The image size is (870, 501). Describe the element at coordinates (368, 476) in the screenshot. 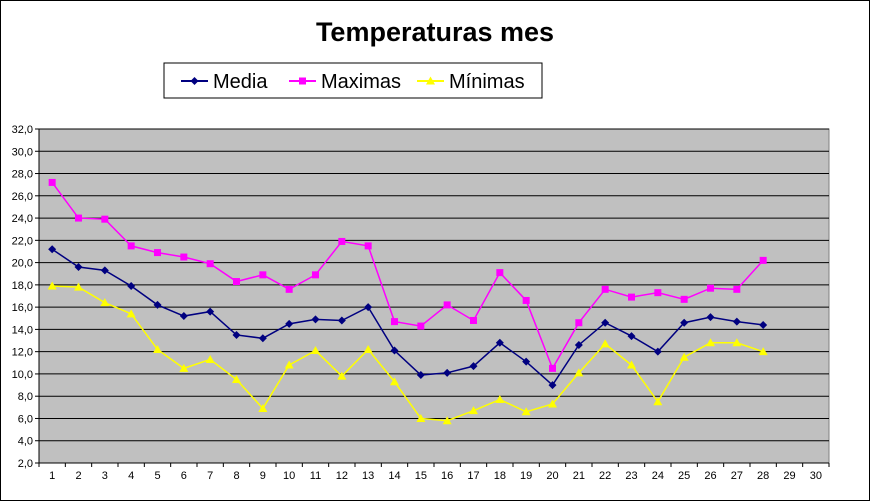

I see `x-tick-label: 13` at that location.